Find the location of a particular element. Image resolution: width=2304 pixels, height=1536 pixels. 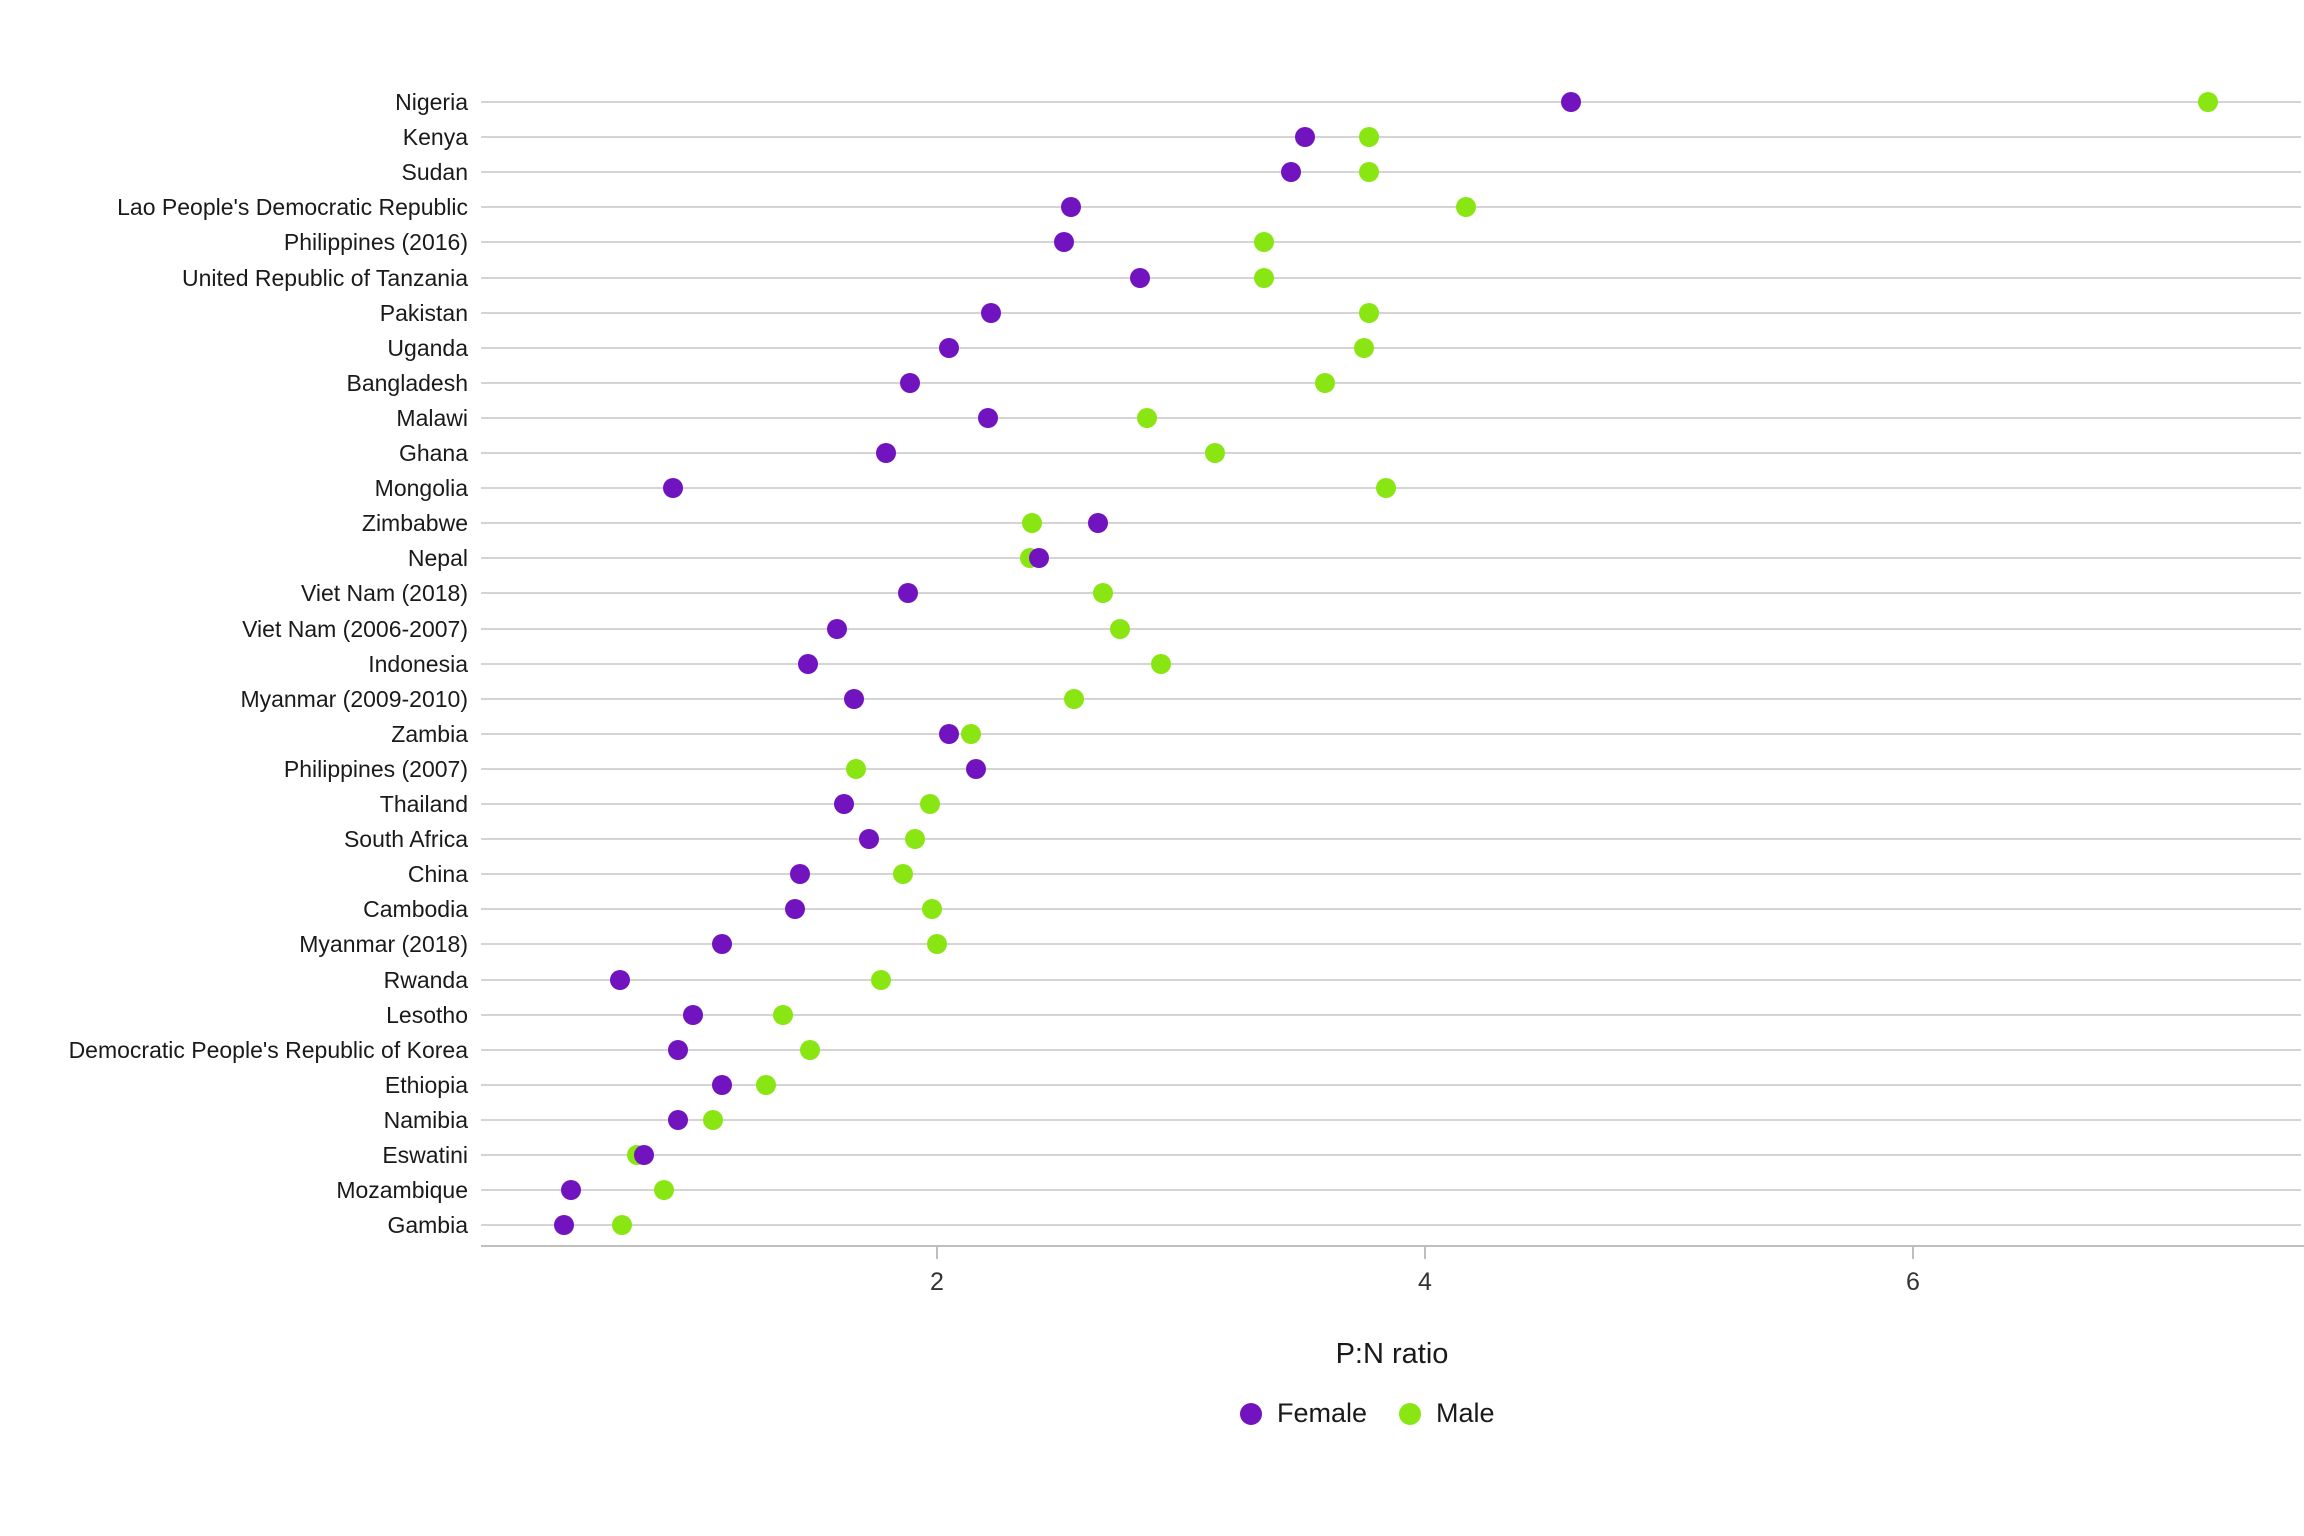

category-label: Pakistan is located at coordinates (423, 312).